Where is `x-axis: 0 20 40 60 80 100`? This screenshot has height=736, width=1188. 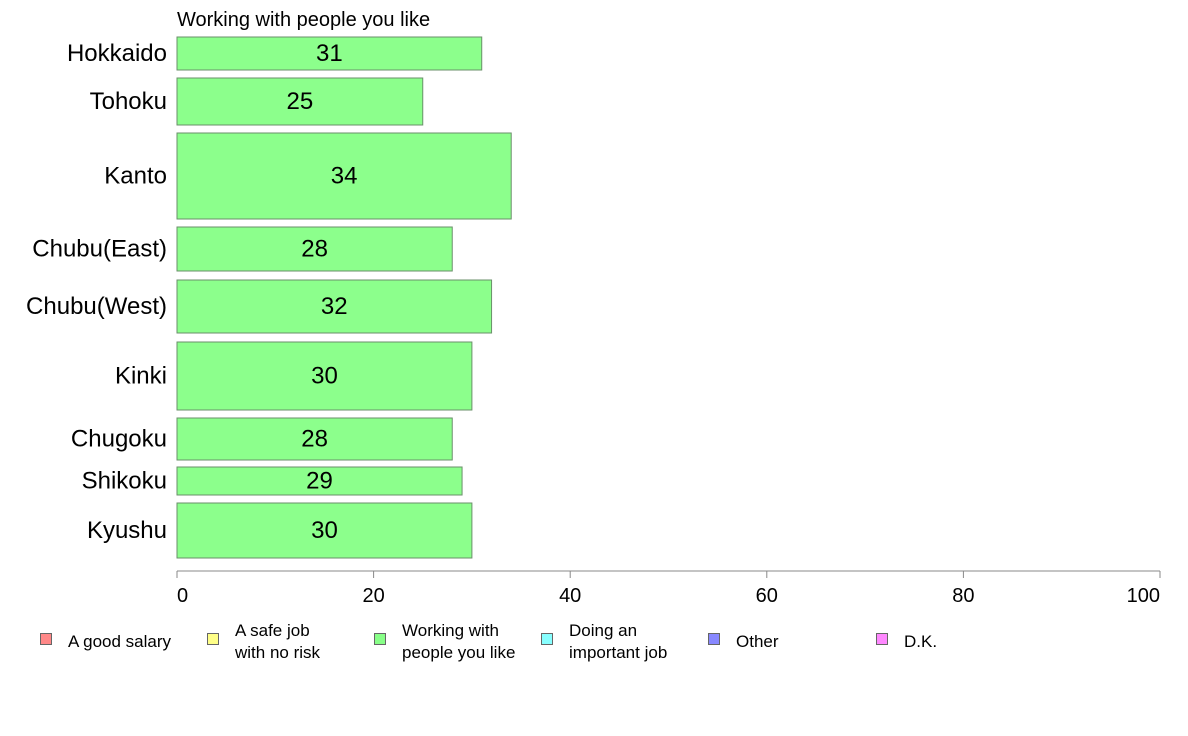
x-axis: 0 20 40 60 80 100 is located at coordinates (668, 588).